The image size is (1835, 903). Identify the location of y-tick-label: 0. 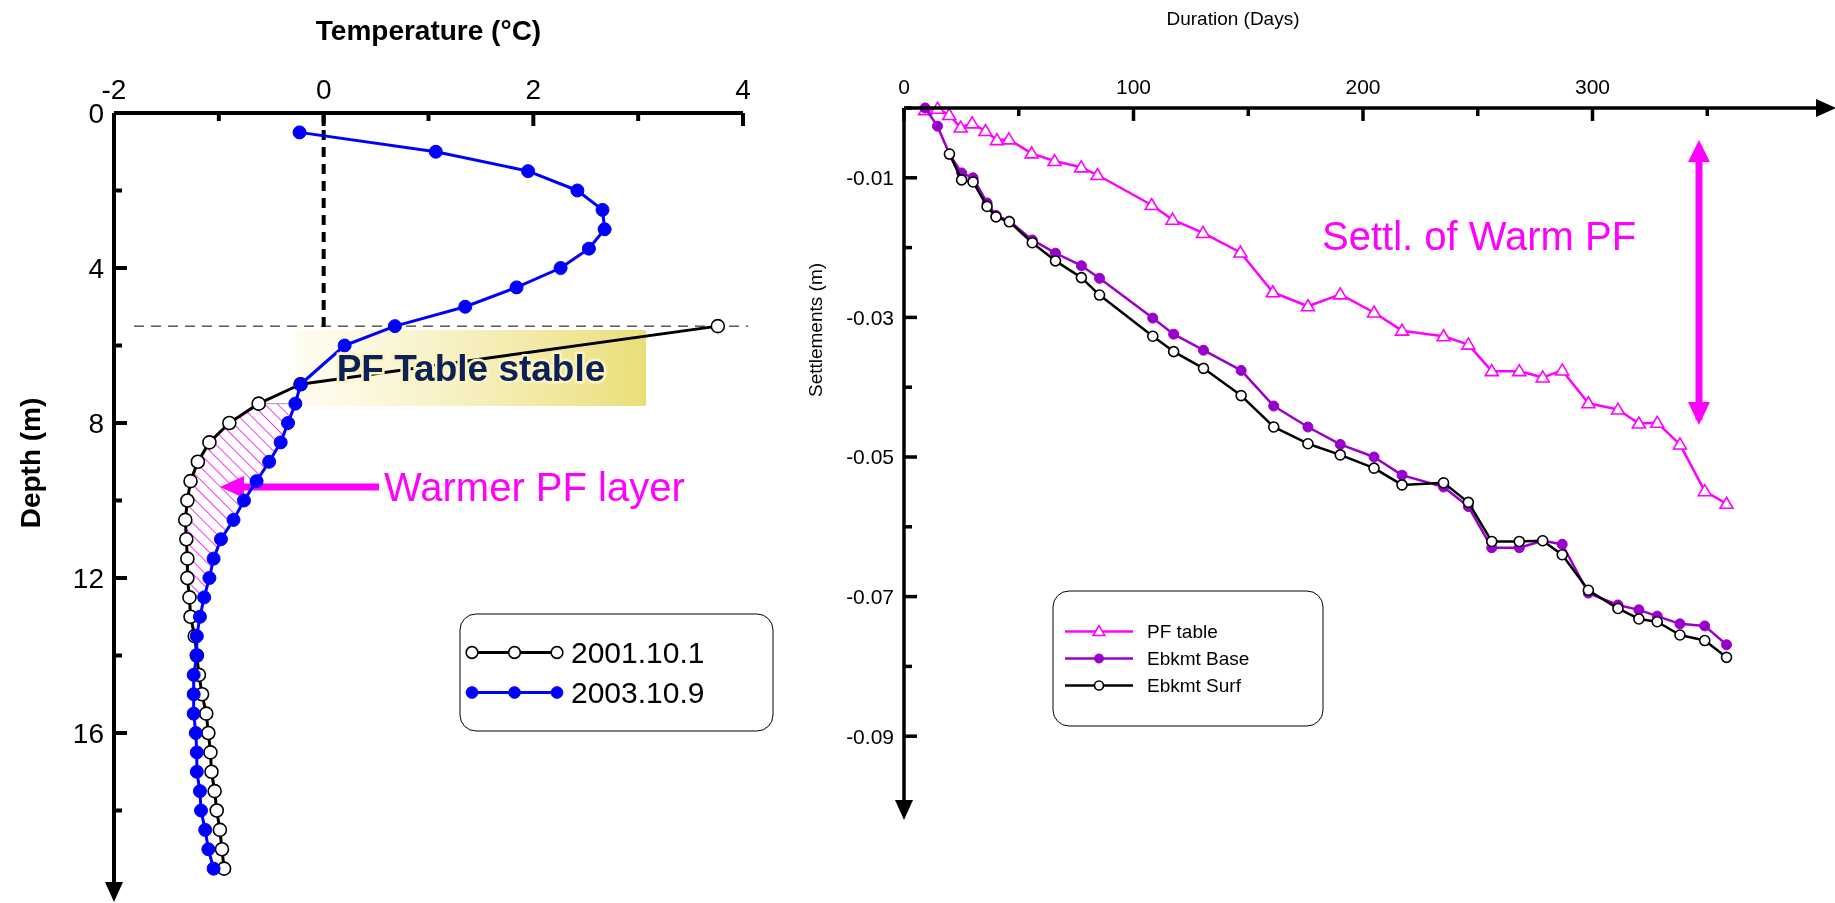
(96, 113).